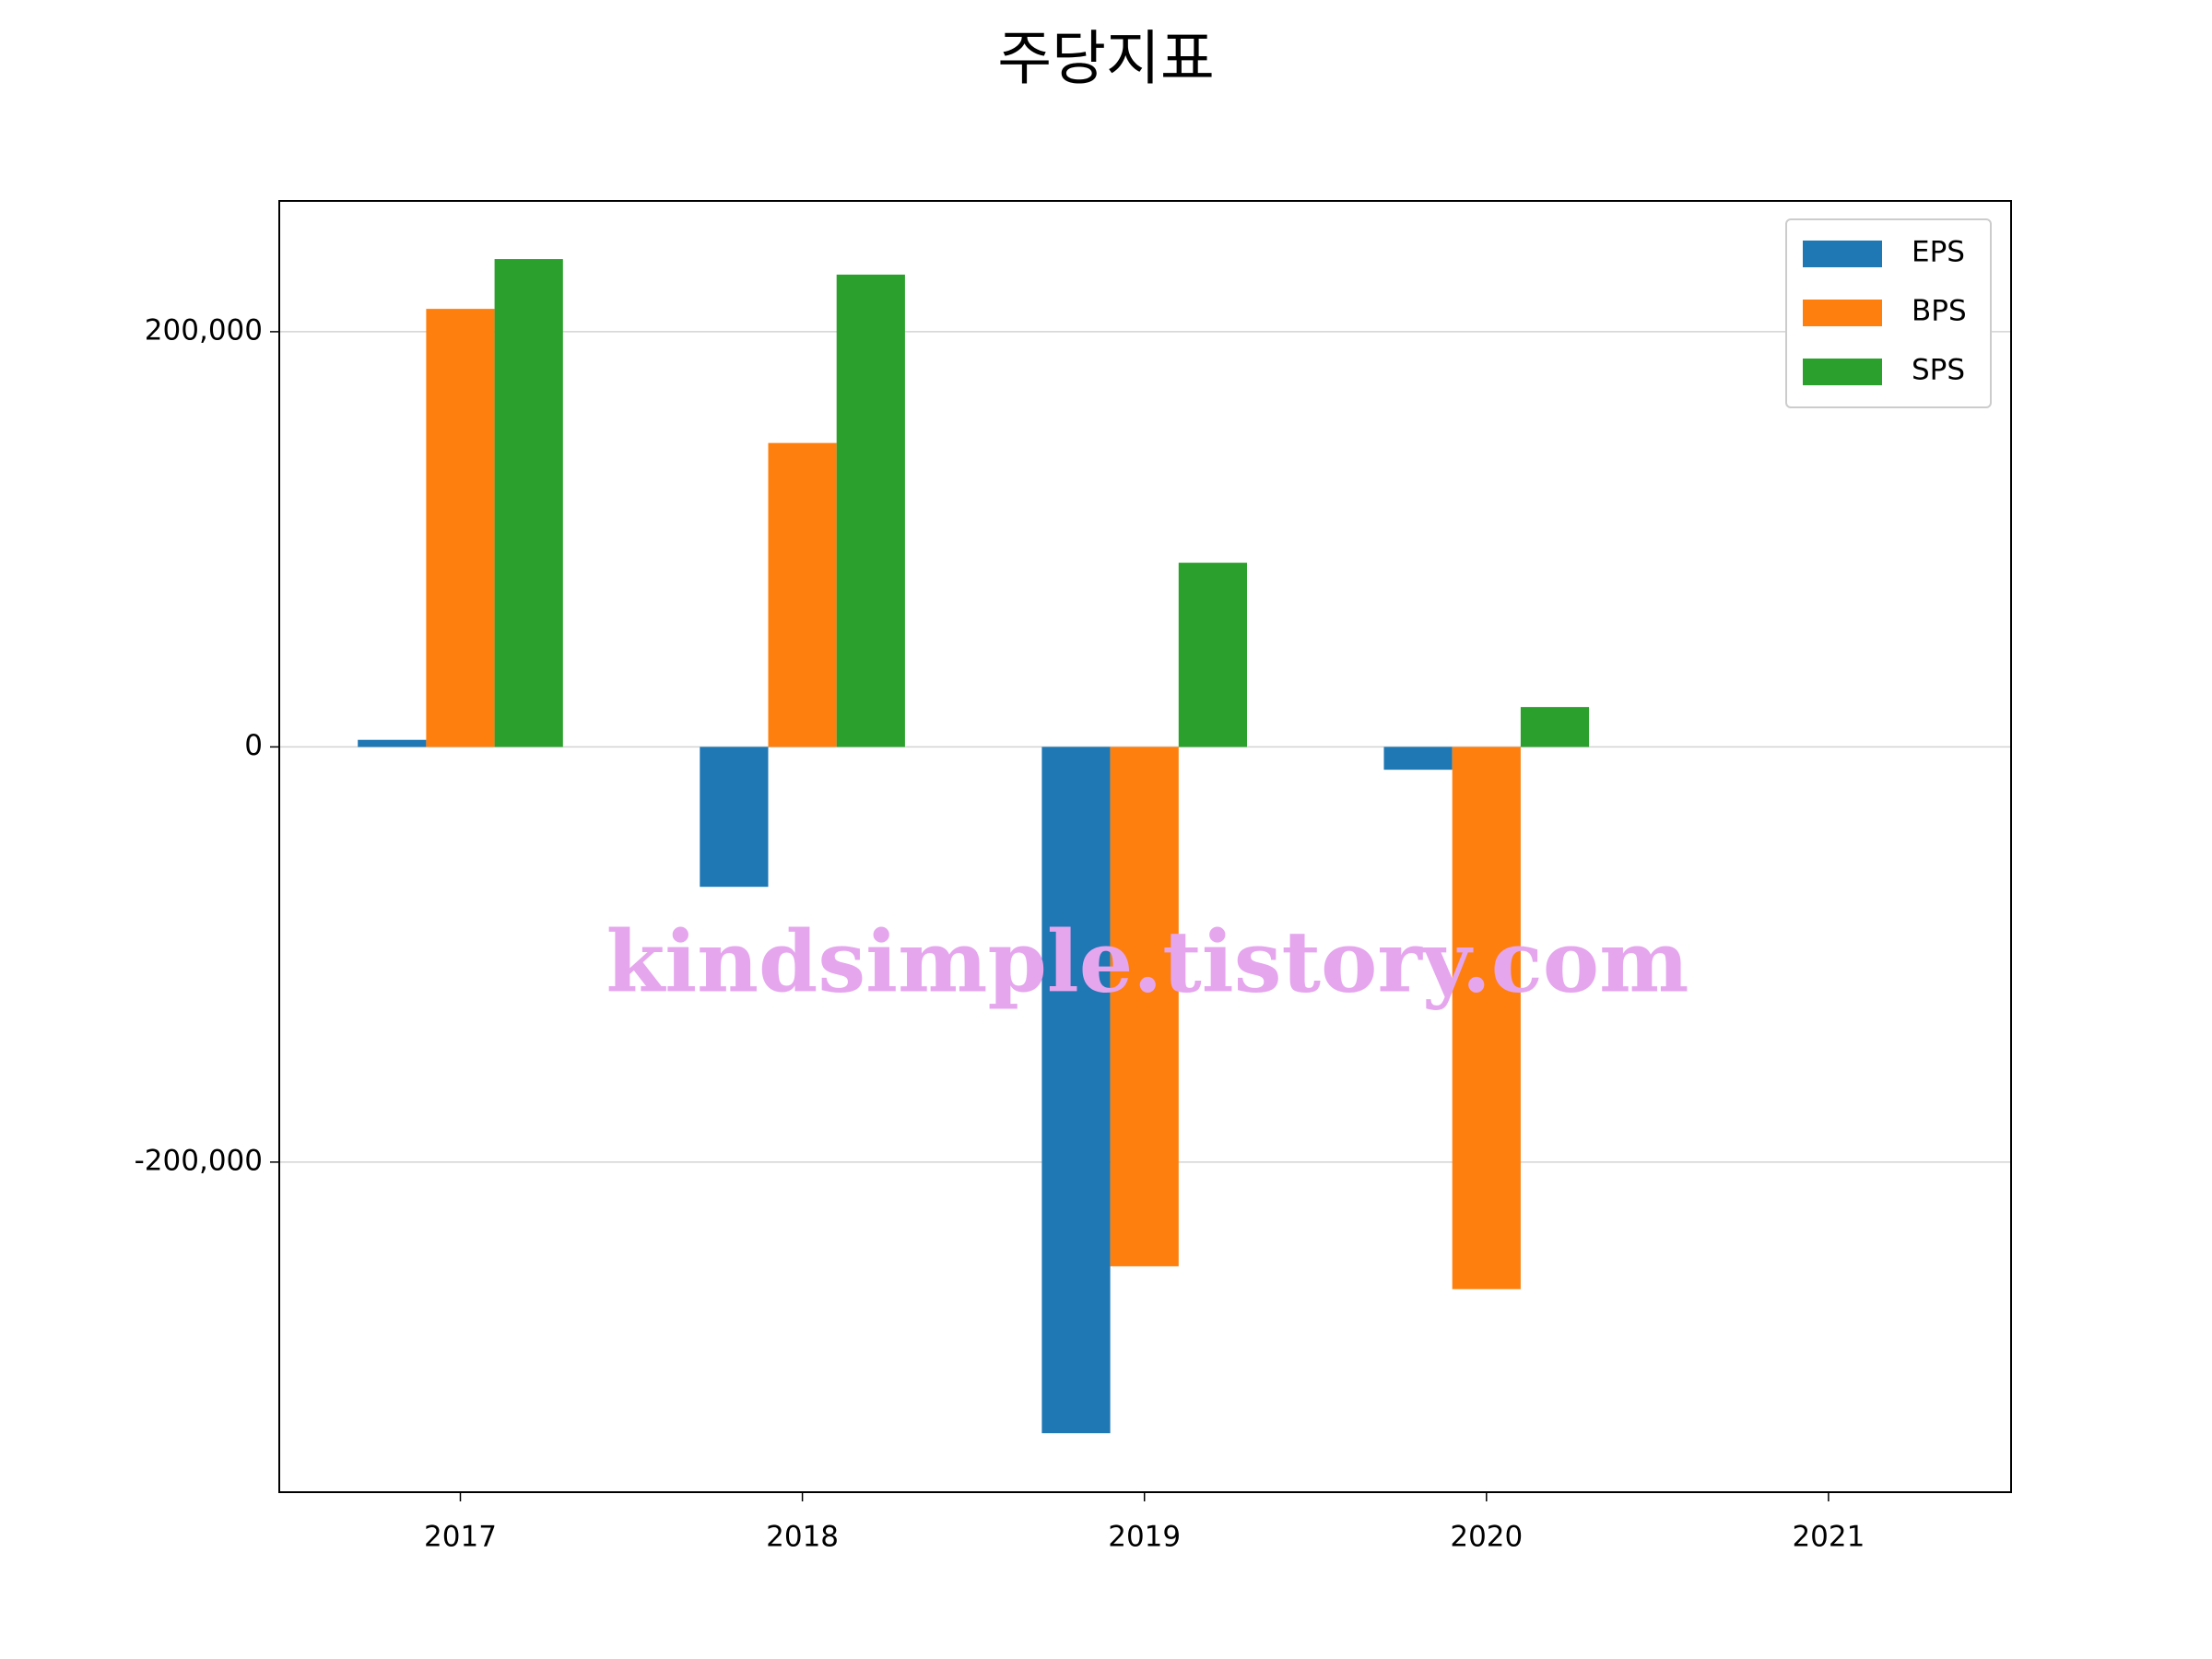  What do you see at coordinates (199, 1160) in the screenshot?
I see `y-tick-label: -200,000` at bounding box center [199, 1160].